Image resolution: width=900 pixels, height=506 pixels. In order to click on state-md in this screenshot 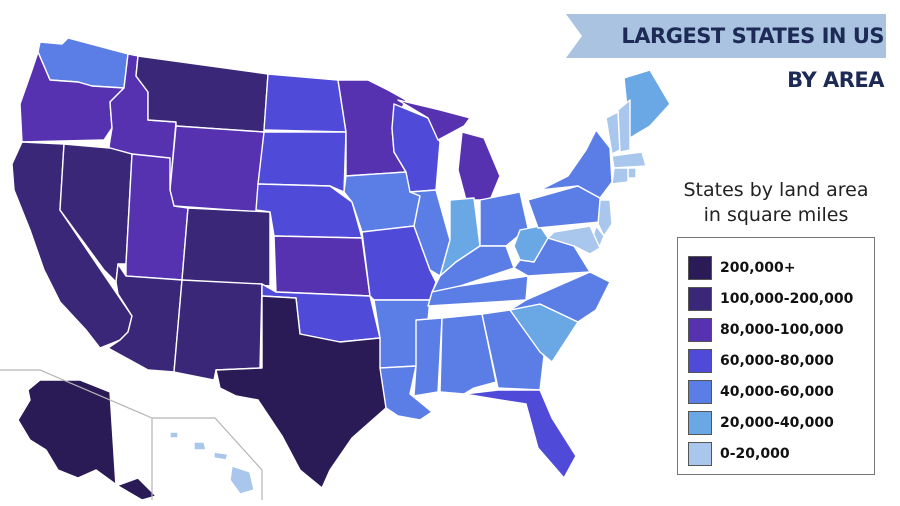, I will do `click(574, 240)`.